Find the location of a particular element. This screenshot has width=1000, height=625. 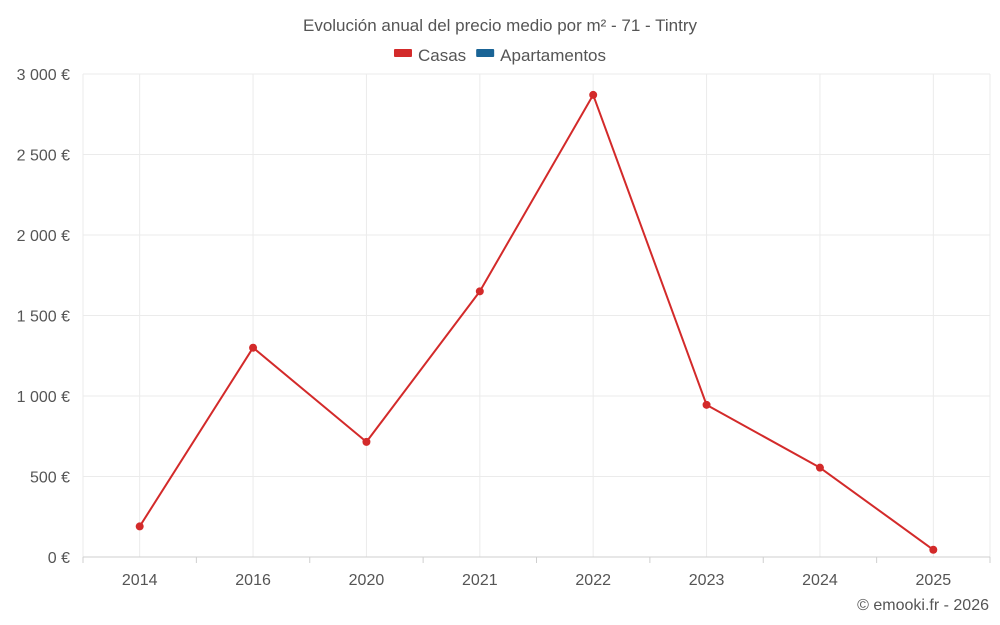

y-tick-label: 1 500 € is located at coordinates (43, 317).